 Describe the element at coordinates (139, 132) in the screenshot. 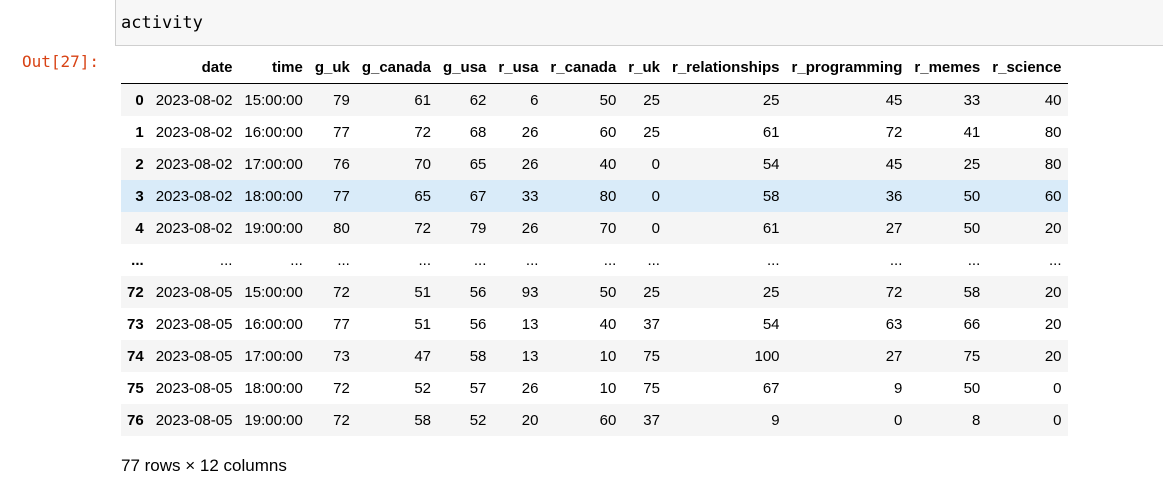

I see `row-index: 1` at that location.